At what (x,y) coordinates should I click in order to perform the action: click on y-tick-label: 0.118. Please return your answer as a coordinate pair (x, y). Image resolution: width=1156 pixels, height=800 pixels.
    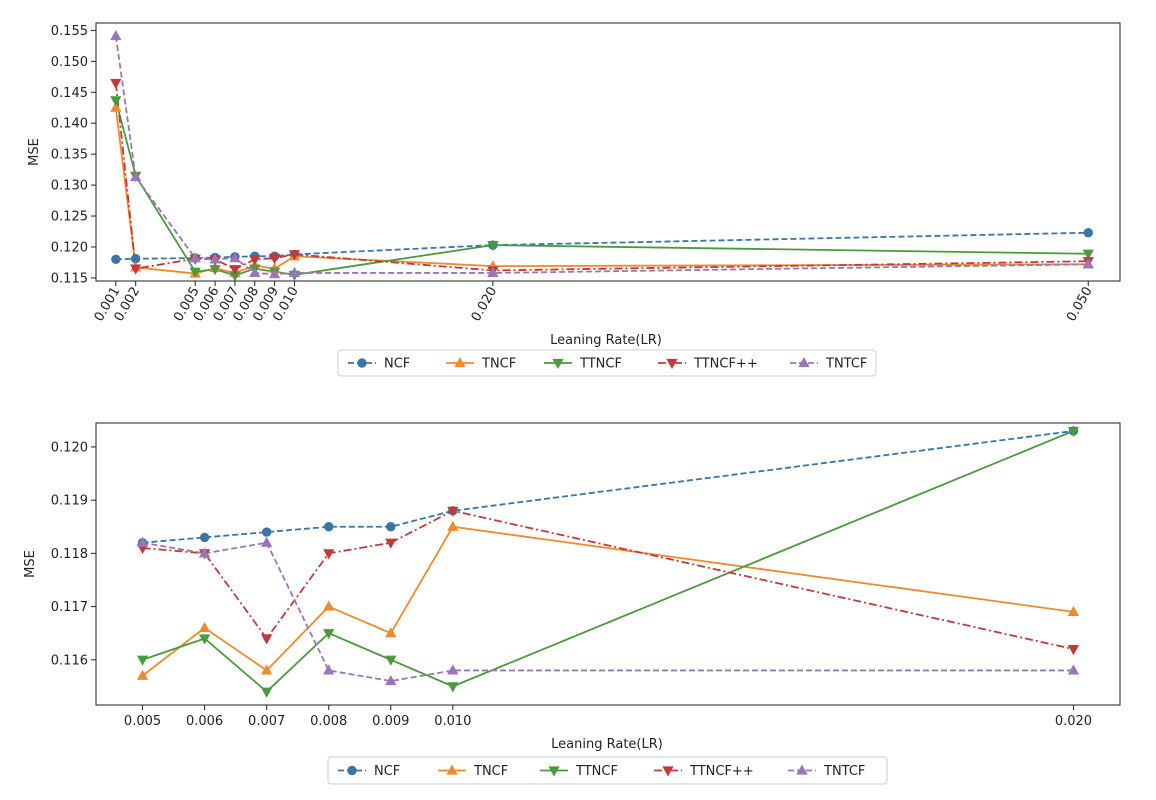
    Looking at the image, I should click on (69, 554).